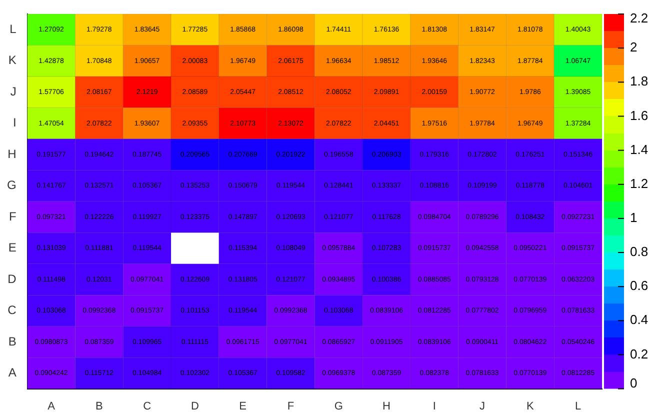 The image size is (662, 418). Describe the element at coordinates (530, 406) in the screenshot. I see `x-tick-label: K` at that location.